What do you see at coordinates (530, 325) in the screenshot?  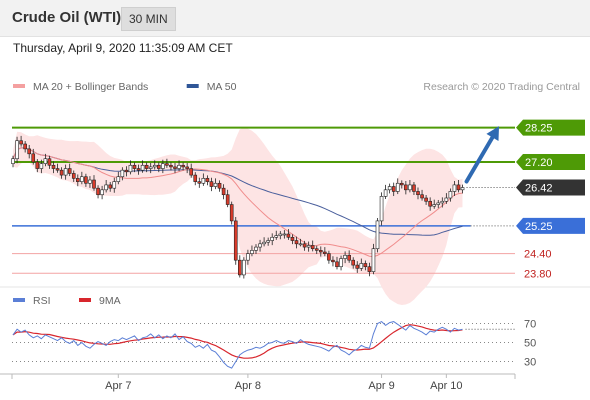 I see `rsi-level-label-70: 70` at bounding box center [530, 325].